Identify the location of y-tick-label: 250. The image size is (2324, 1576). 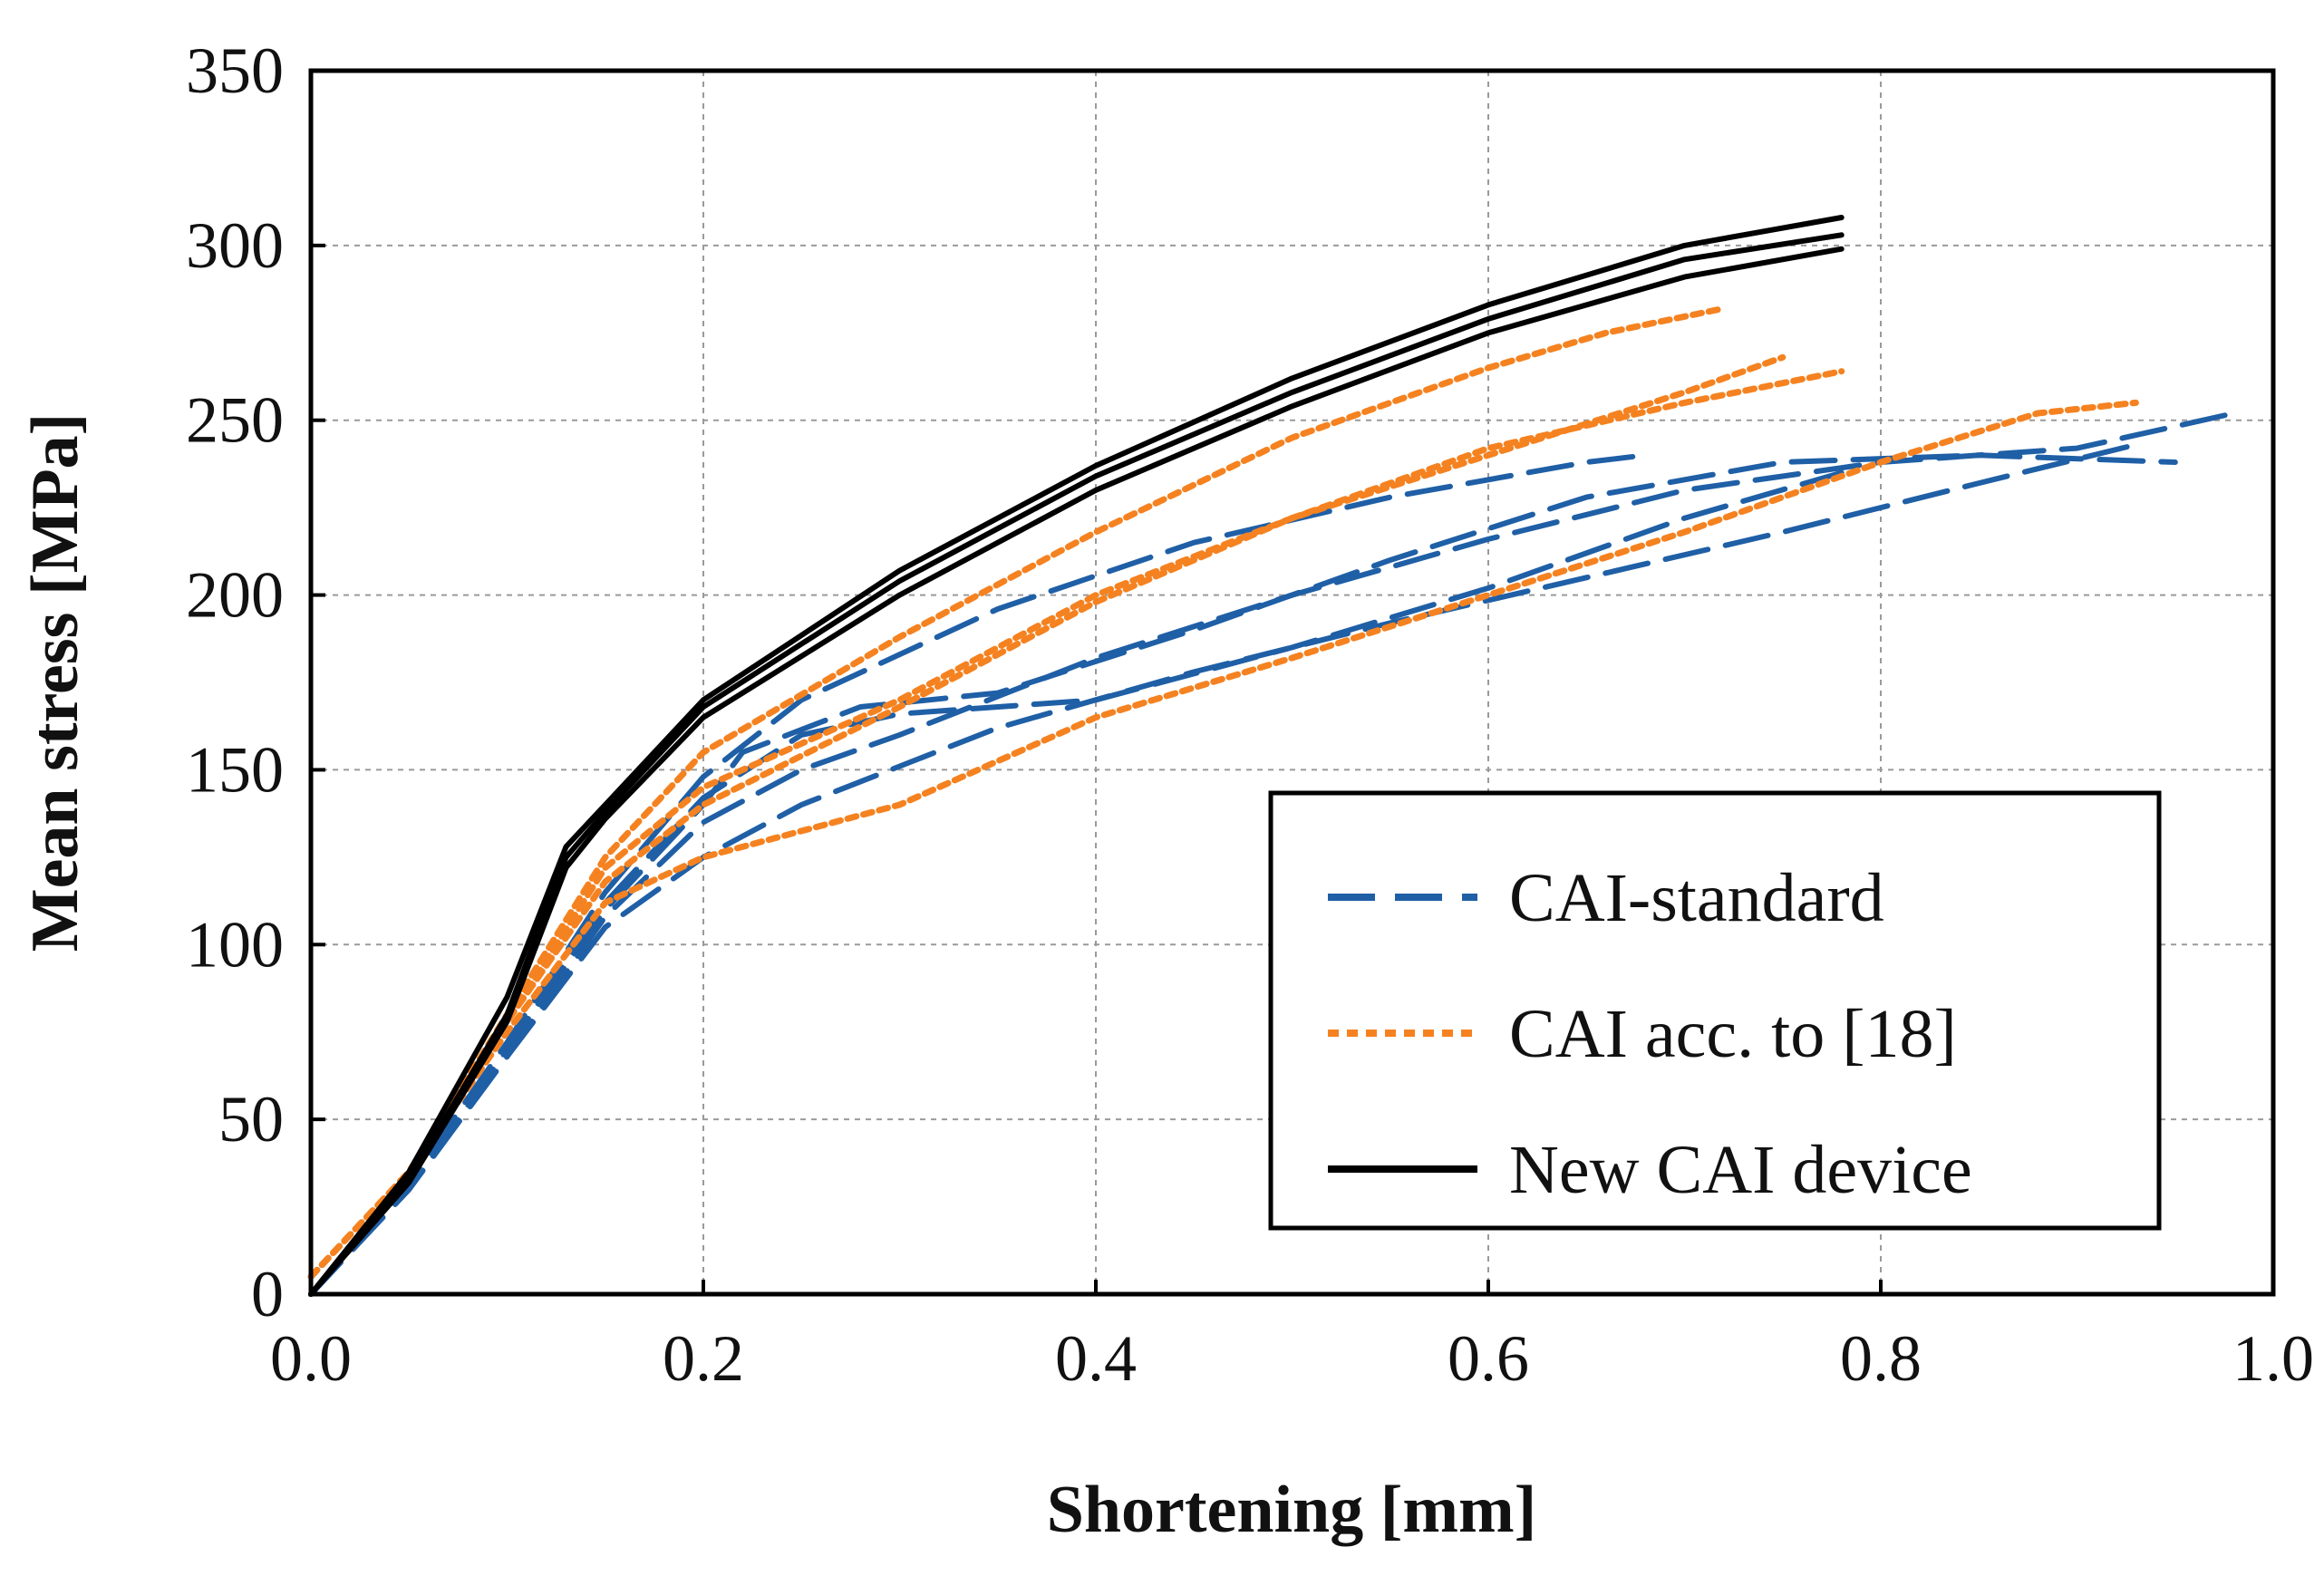
(235, 420).